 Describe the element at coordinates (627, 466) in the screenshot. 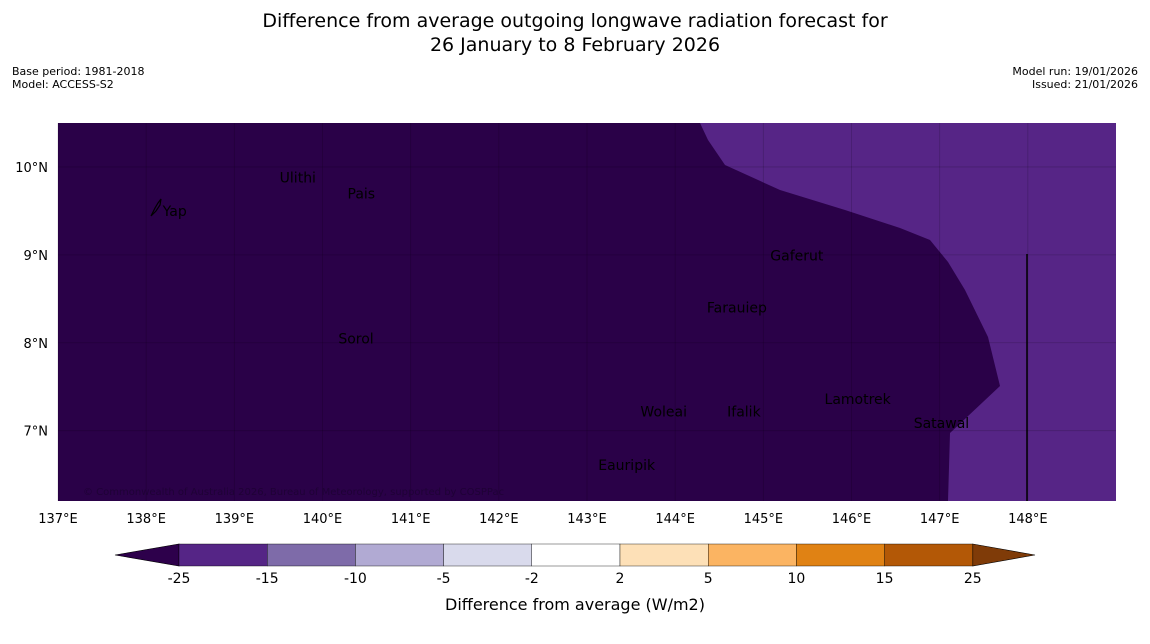

I see `place-label-eauripik: Eauripik` at that location.